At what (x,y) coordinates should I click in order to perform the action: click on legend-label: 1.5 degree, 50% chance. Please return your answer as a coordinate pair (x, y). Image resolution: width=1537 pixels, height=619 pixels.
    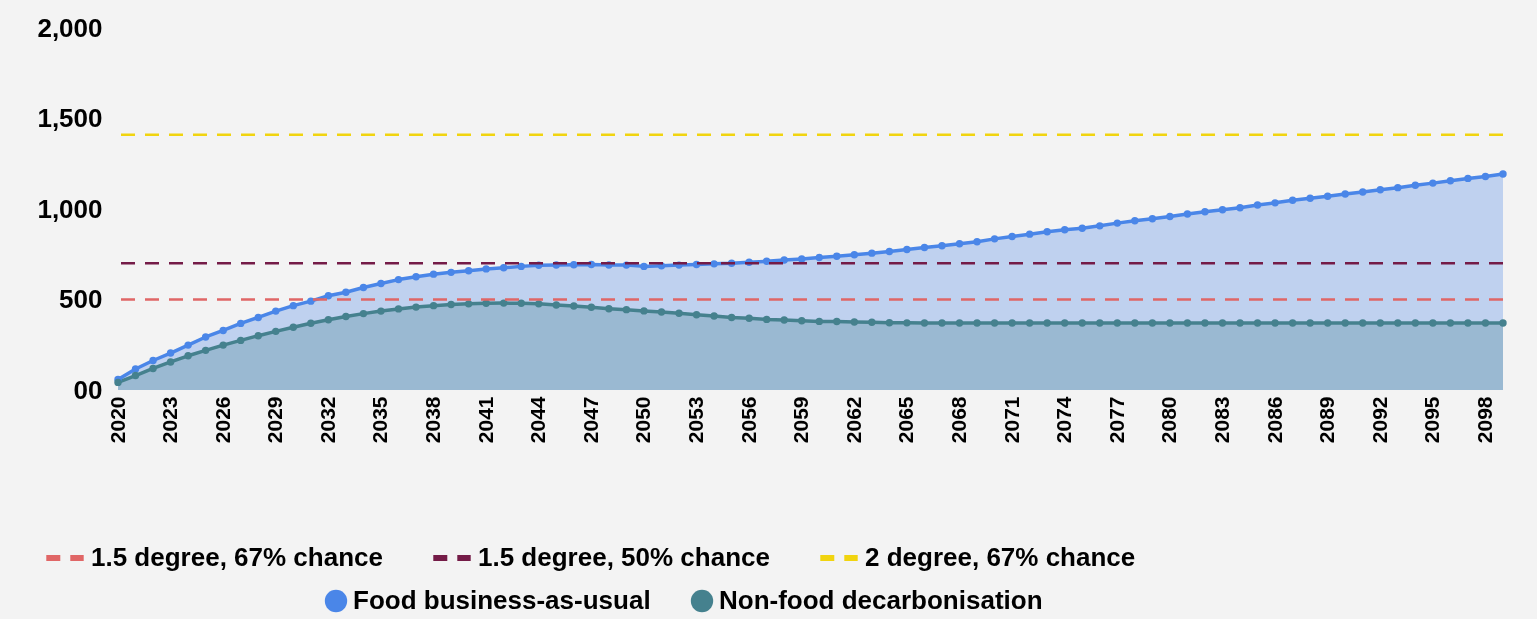
    Looking at the image, I should click on (624, 557).